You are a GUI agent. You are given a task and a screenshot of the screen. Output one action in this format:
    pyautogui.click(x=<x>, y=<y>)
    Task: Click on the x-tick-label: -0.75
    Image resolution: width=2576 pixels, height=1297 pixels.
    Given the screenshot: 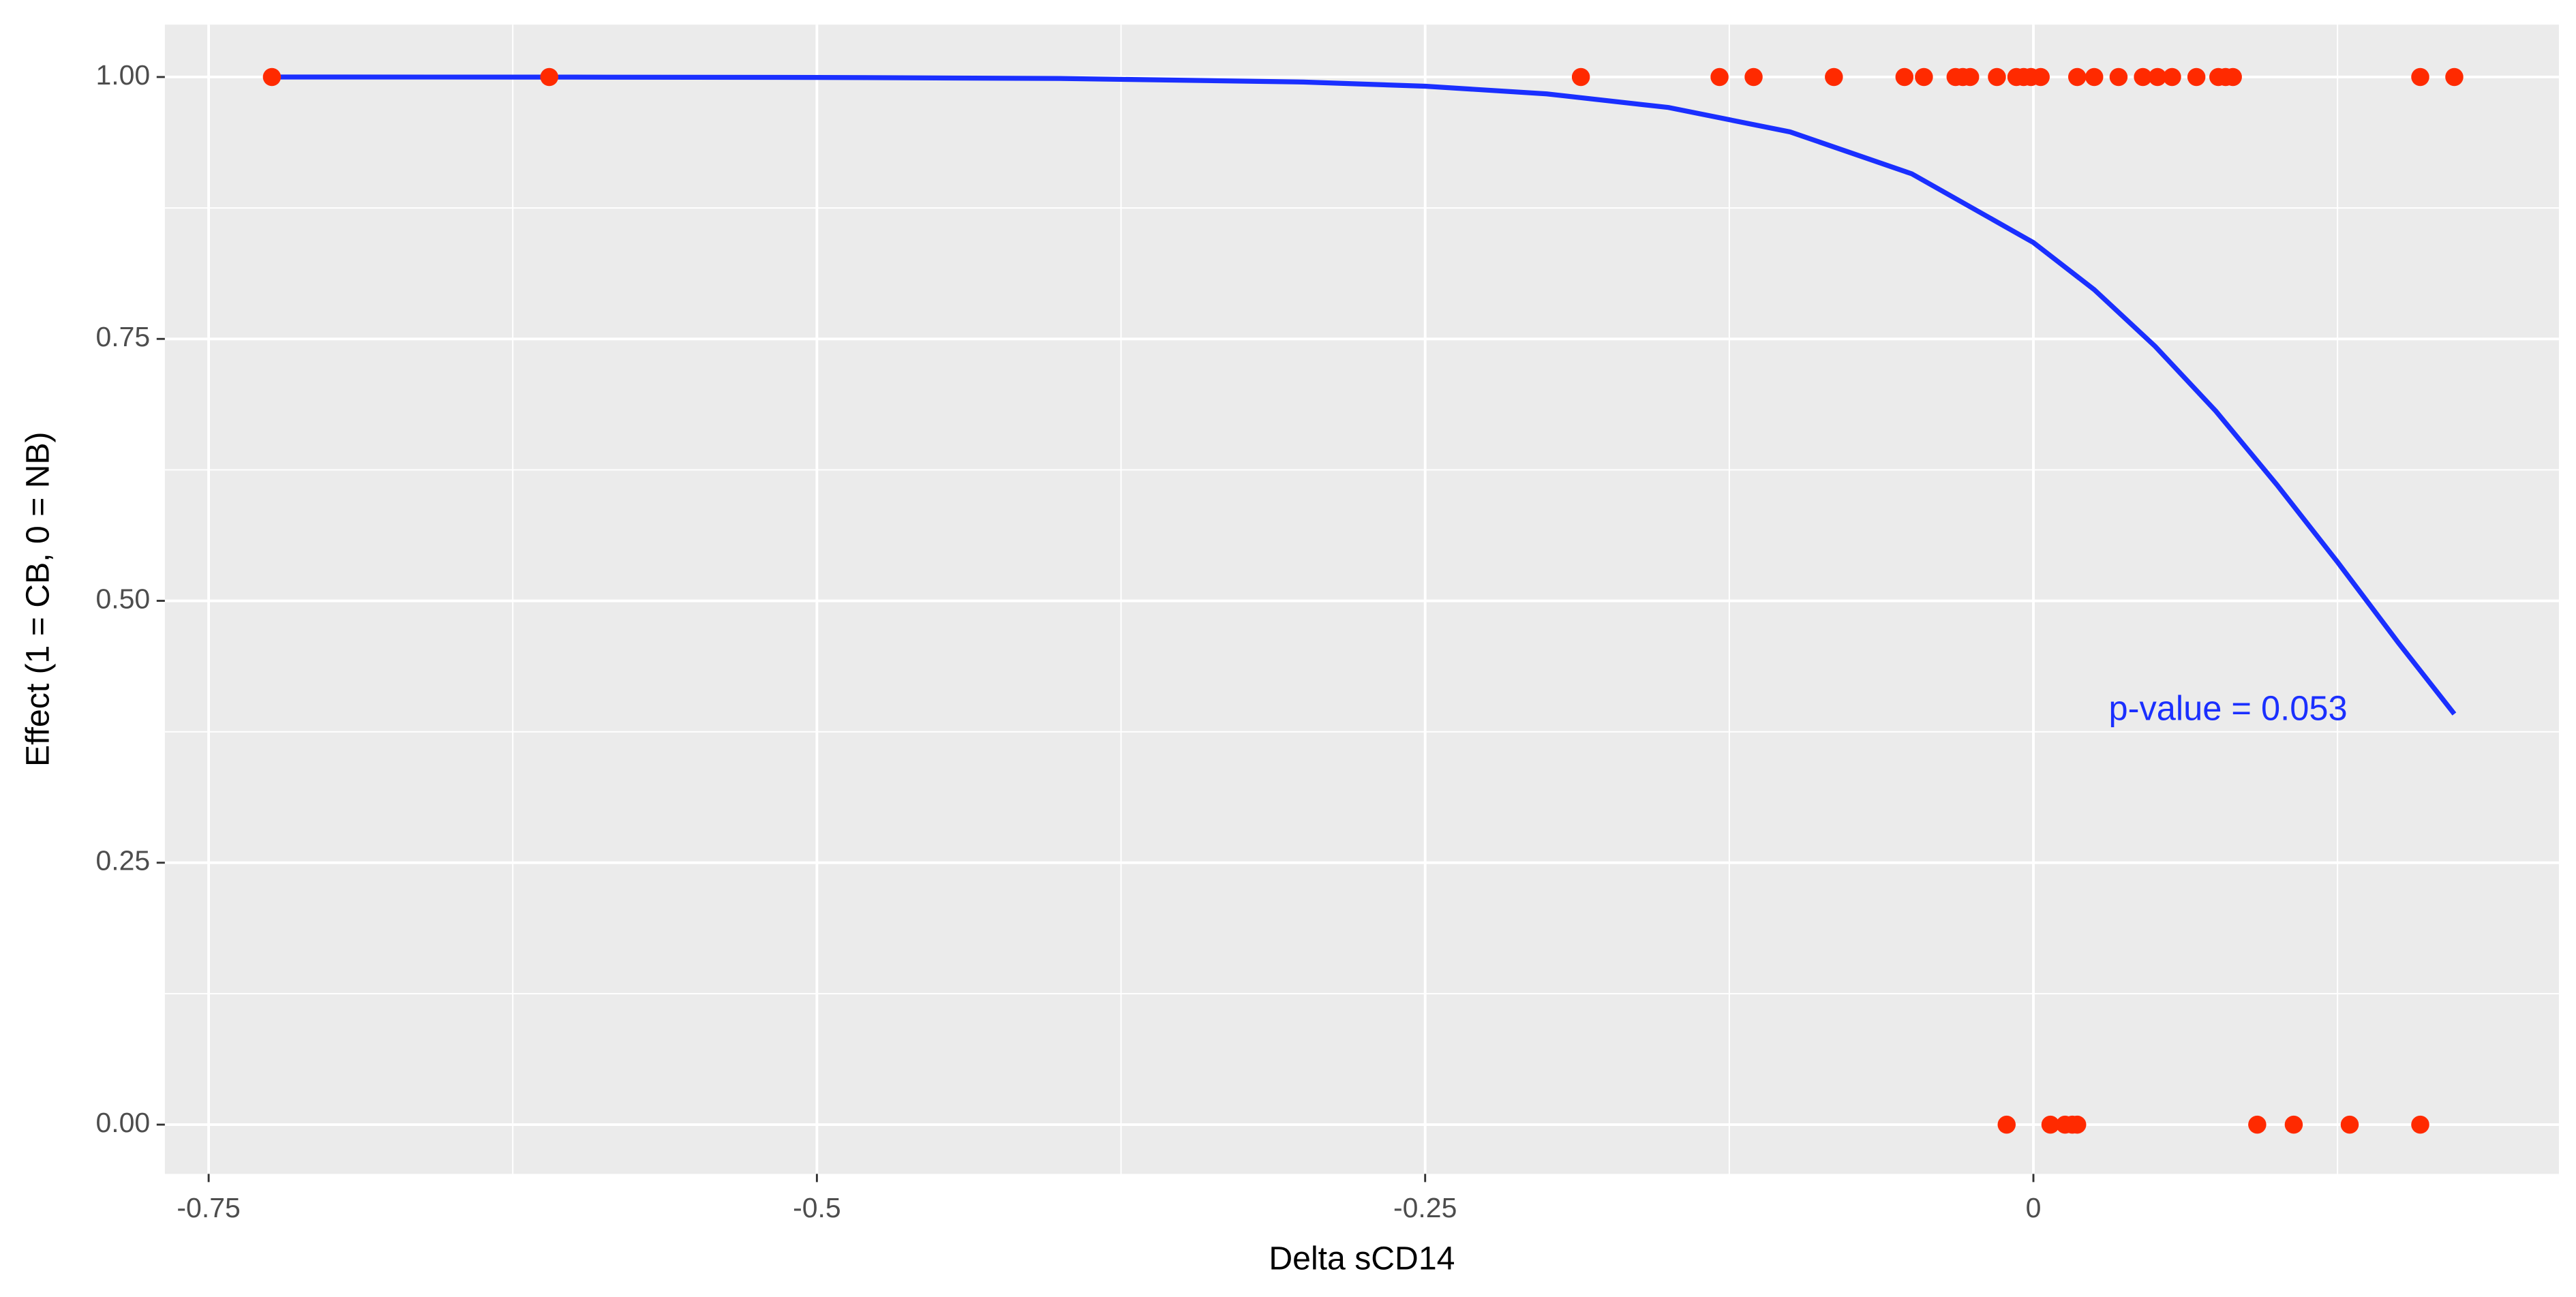 What is the action you would take?
    pyautogui.click(x=208, y=1207)
    